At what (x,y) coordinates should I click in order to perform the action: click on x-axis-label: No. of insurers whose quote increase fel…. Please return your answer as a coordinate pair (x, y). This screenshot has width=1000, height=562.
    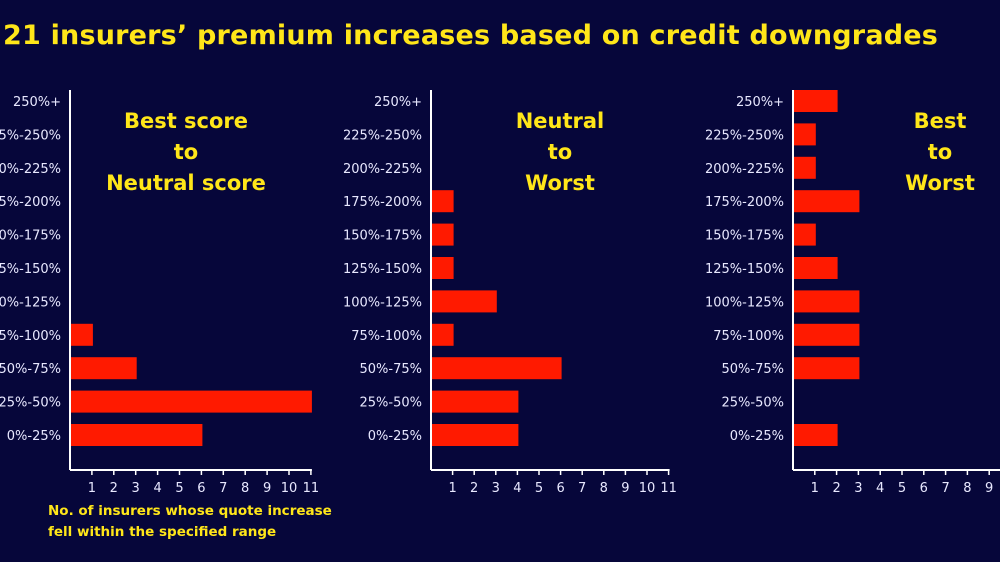
    Looking at the image, I should click on (190, 522).